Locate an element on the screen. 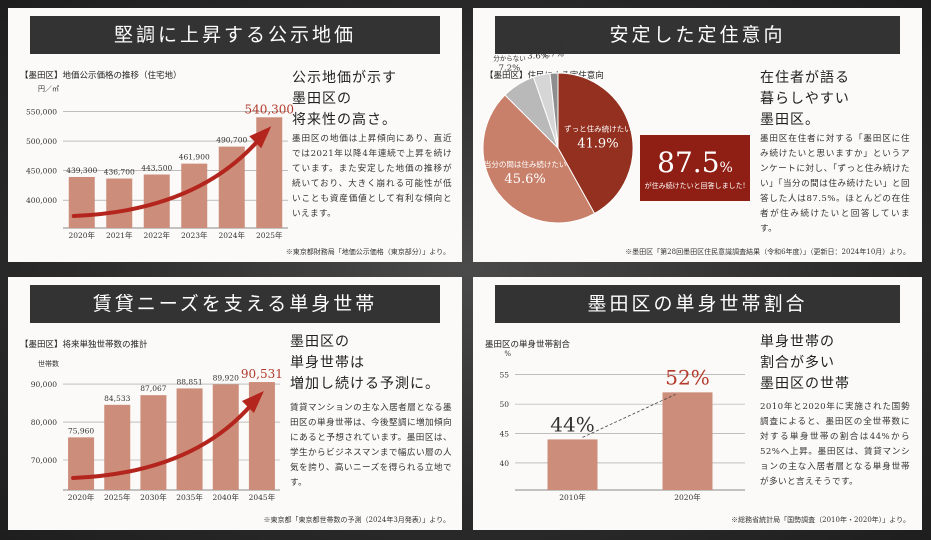 This screenshot has height=540, width=931. y-tick-label: 90,000 is located at coordinates (44, 384).